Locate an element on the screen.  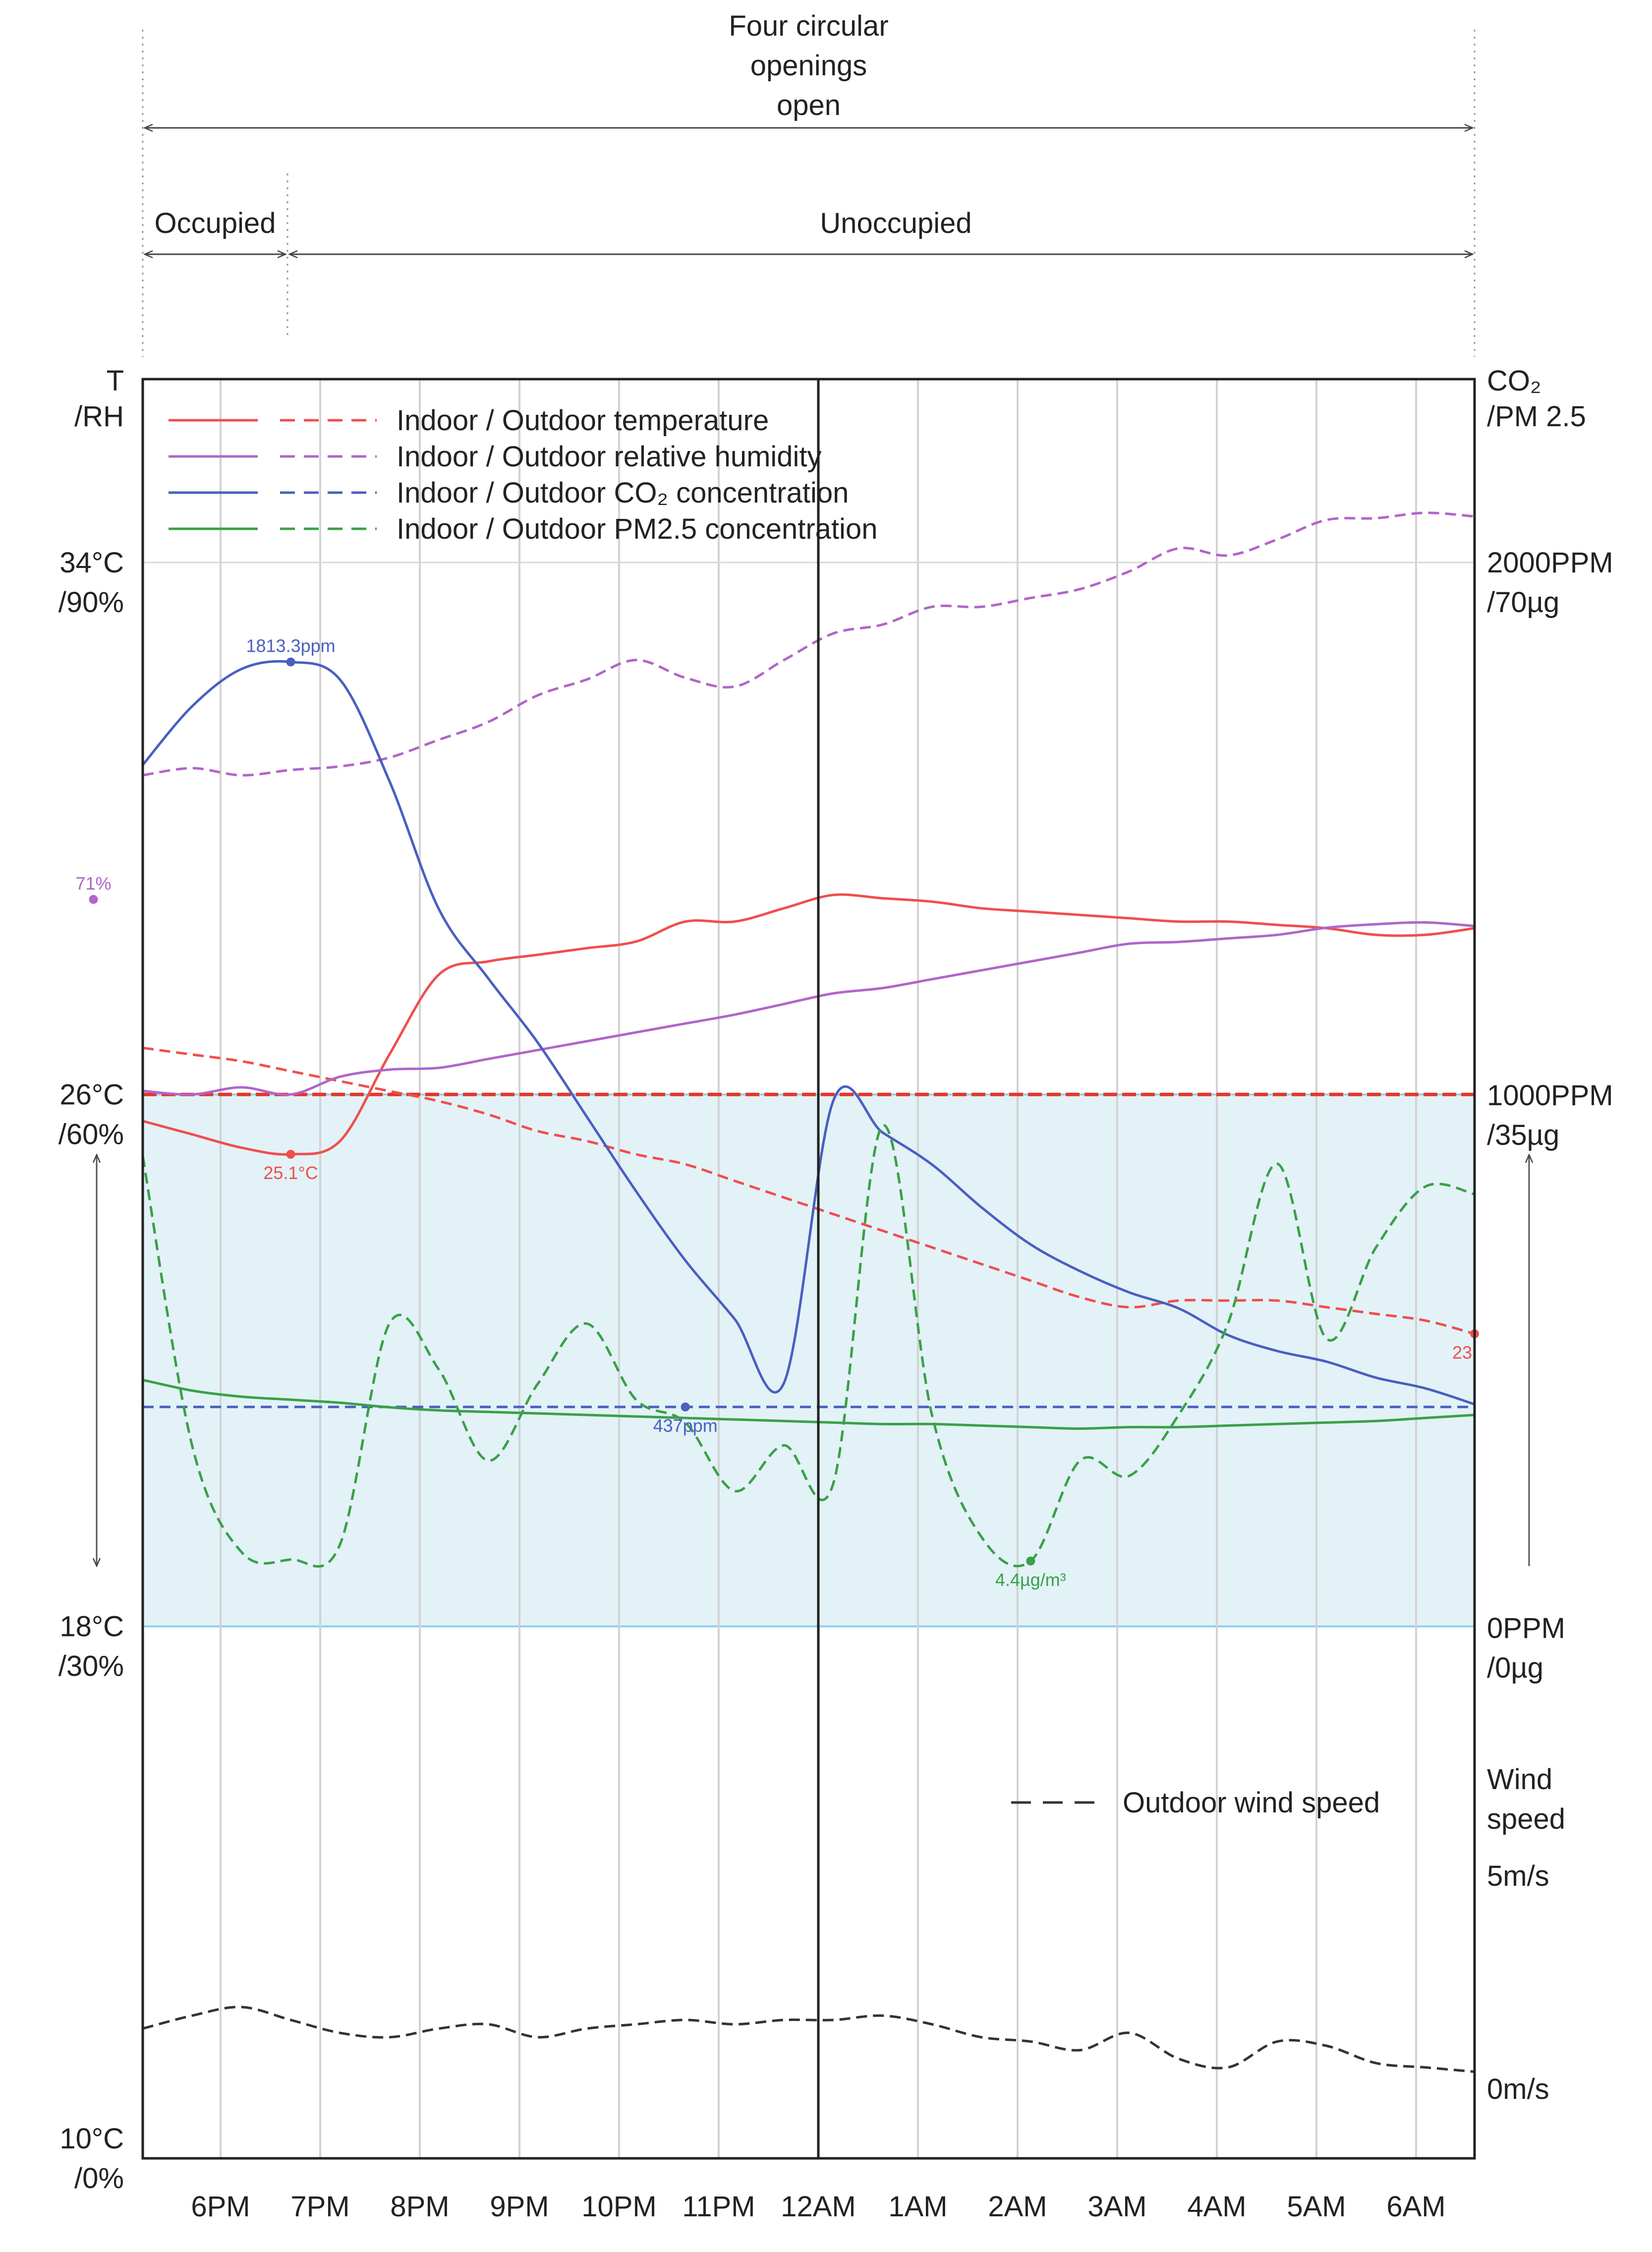
legend-label-0: Indoor / Outdoor temperature is located at coordinates (583, 420).